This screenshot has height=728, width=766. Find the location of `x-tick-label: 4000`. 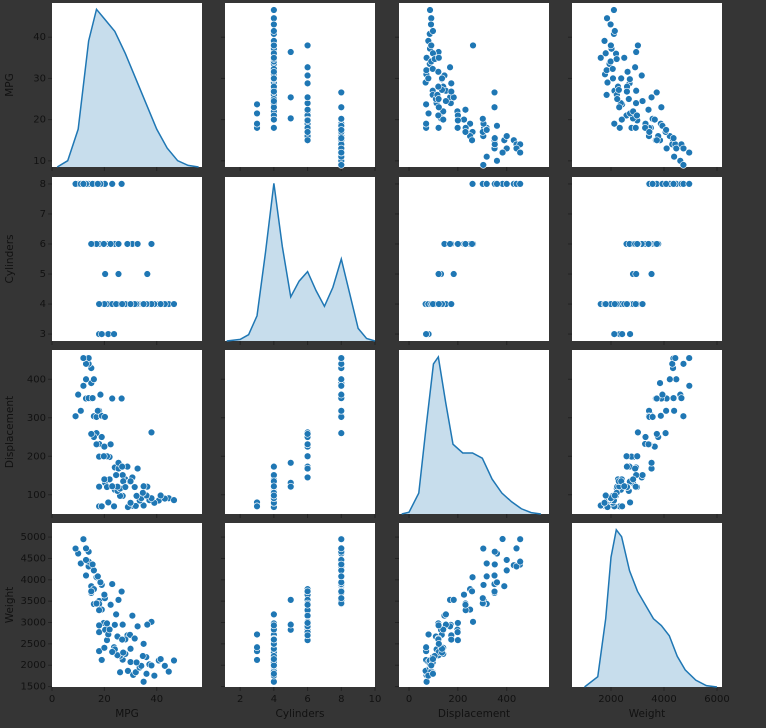

x-tick-label: 4000 is located at coordinates (663, 699).